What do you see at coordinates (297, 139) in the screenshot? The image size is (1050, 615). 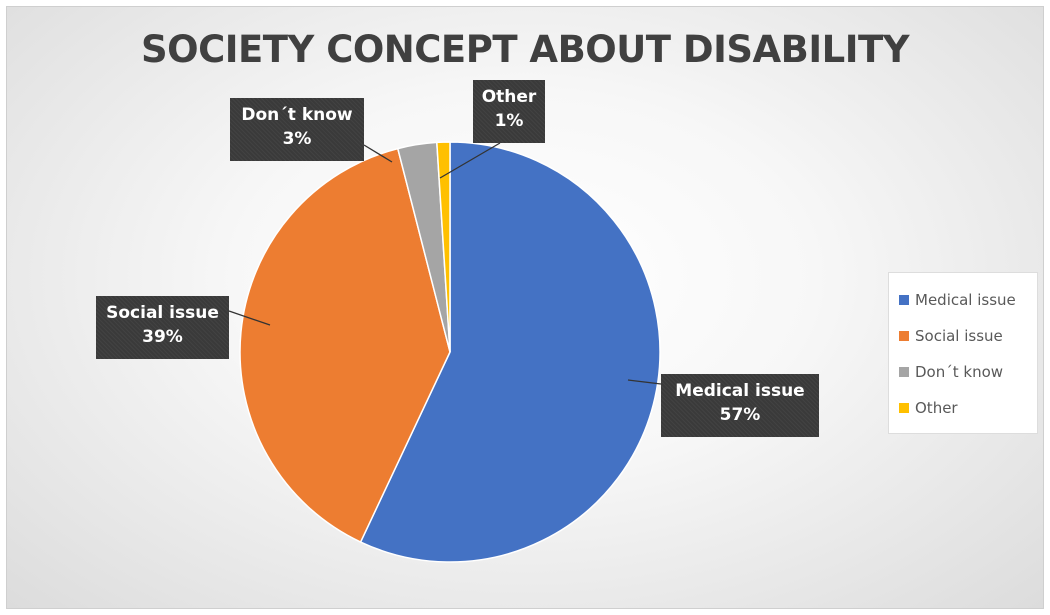 I see `data-label-value: 3%` at bounding box center [297, 139].